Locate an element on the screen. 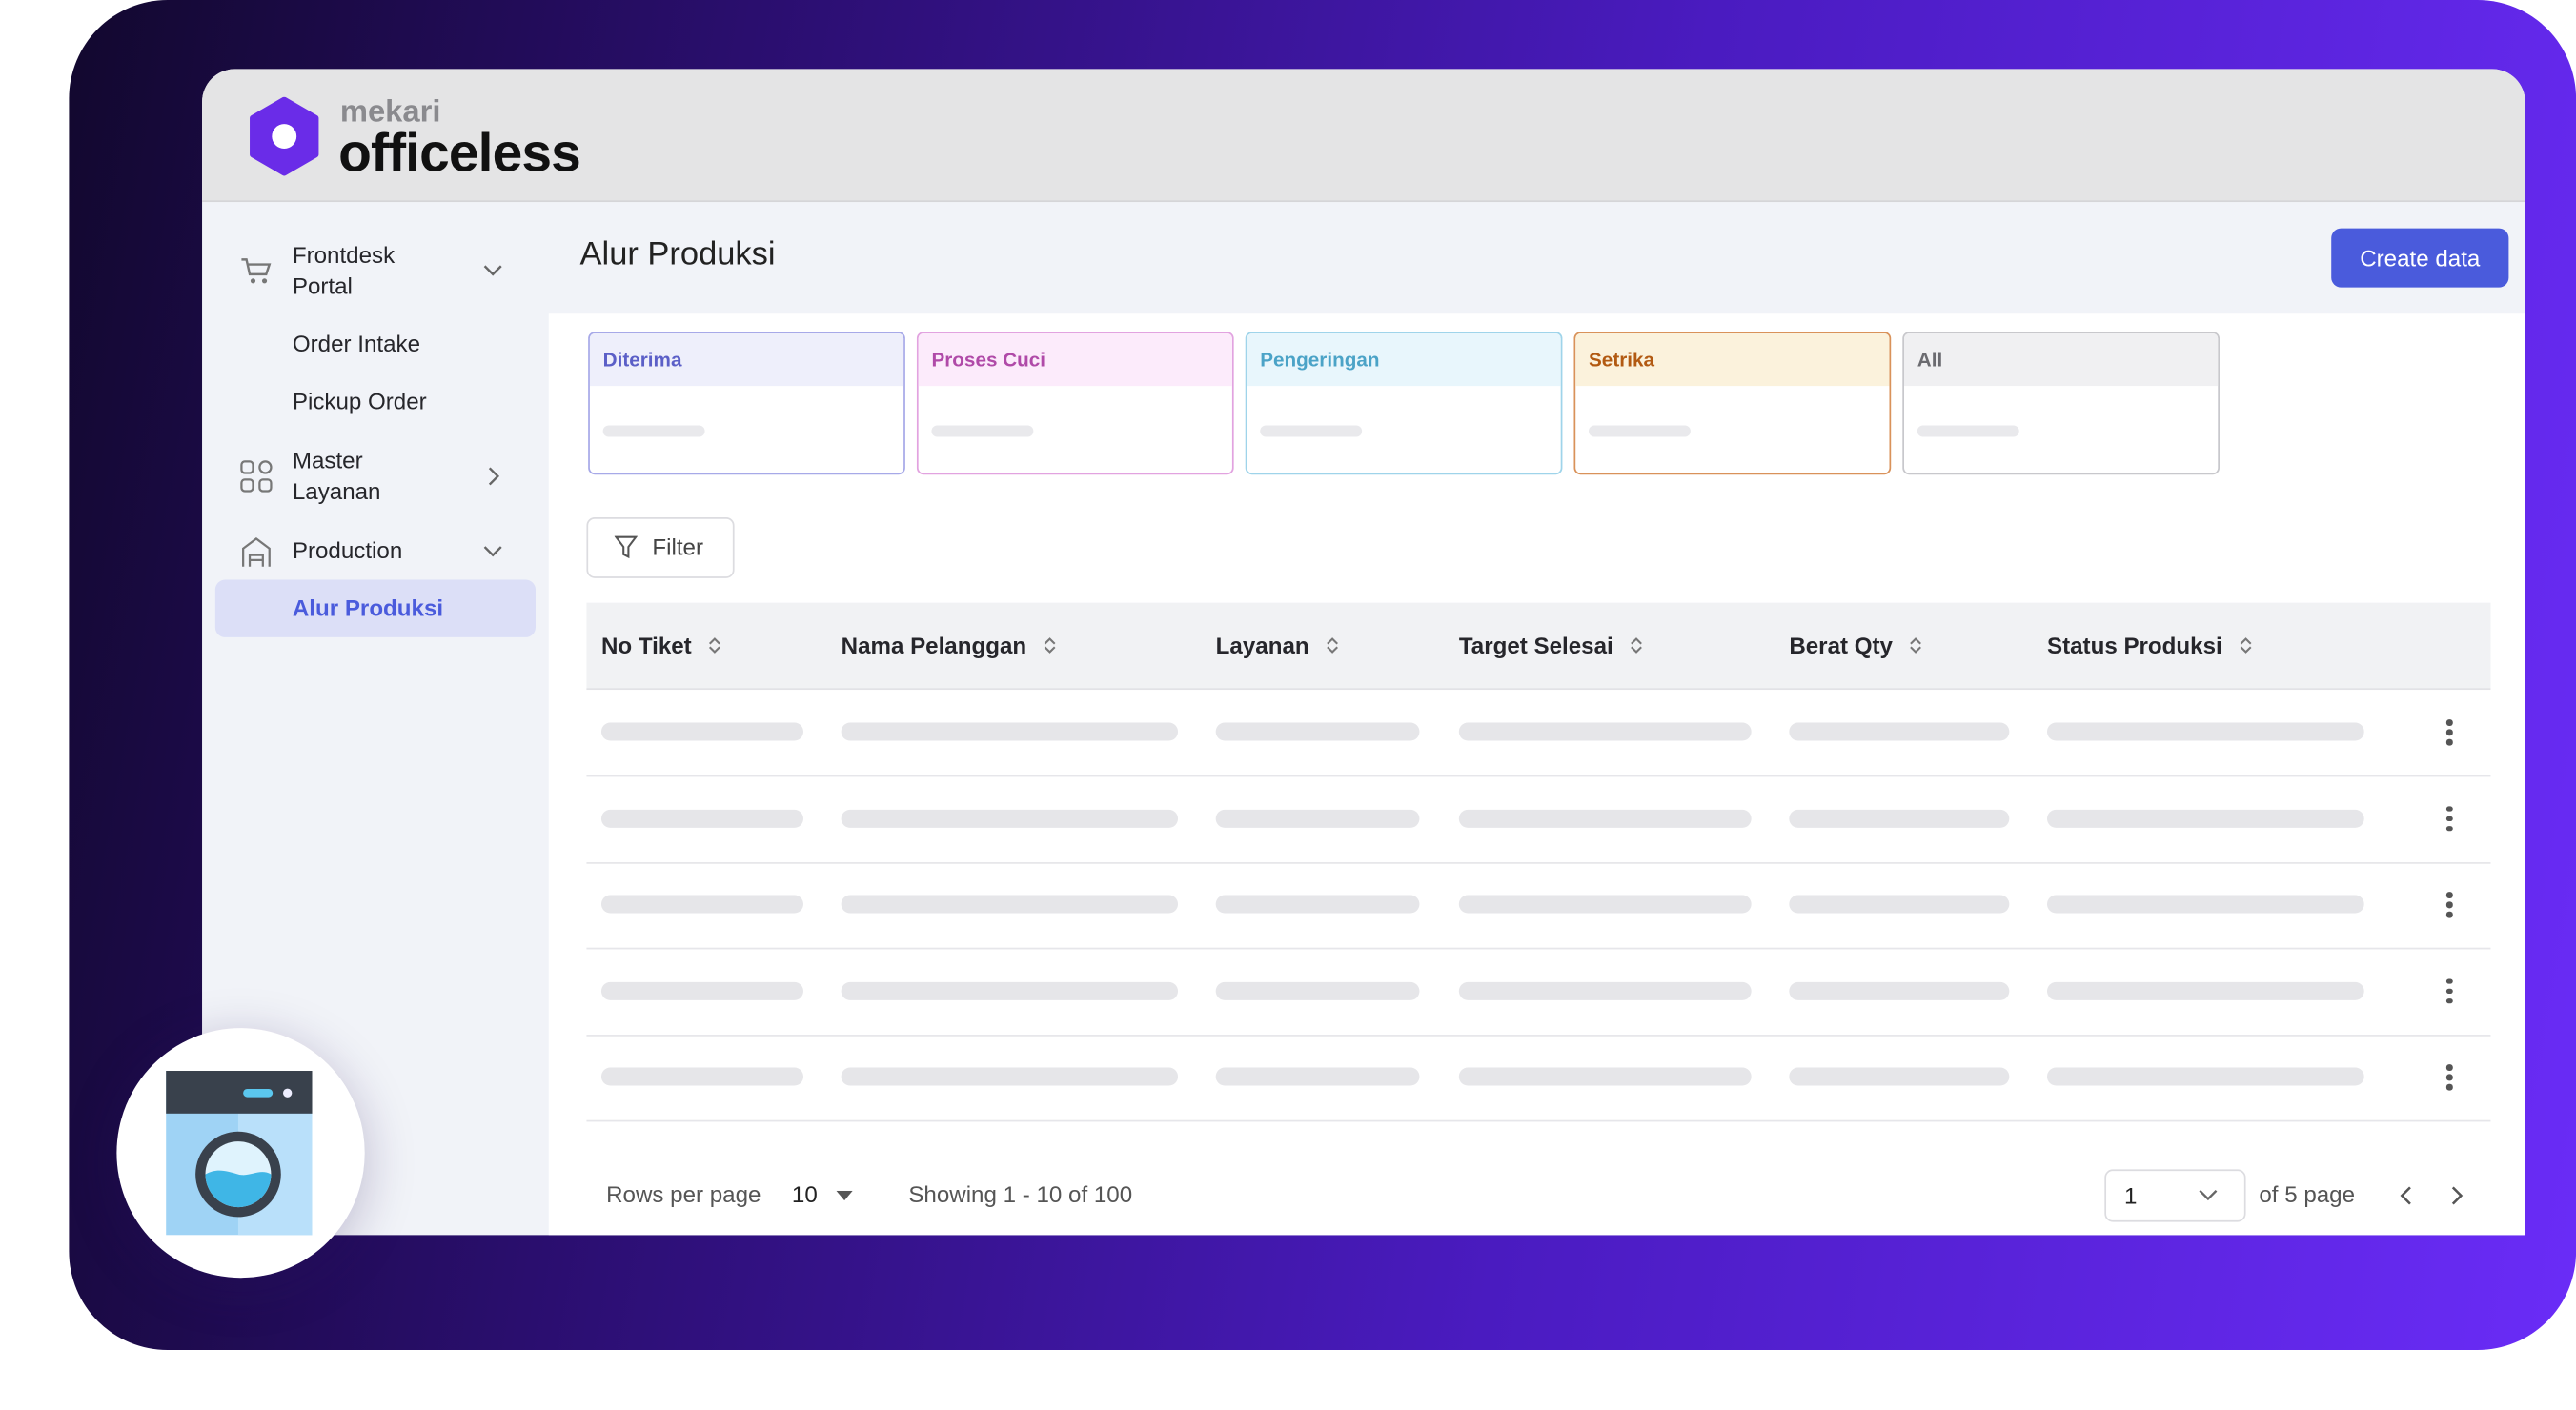  filter-button: Filter is located at coordinates (660, 547).